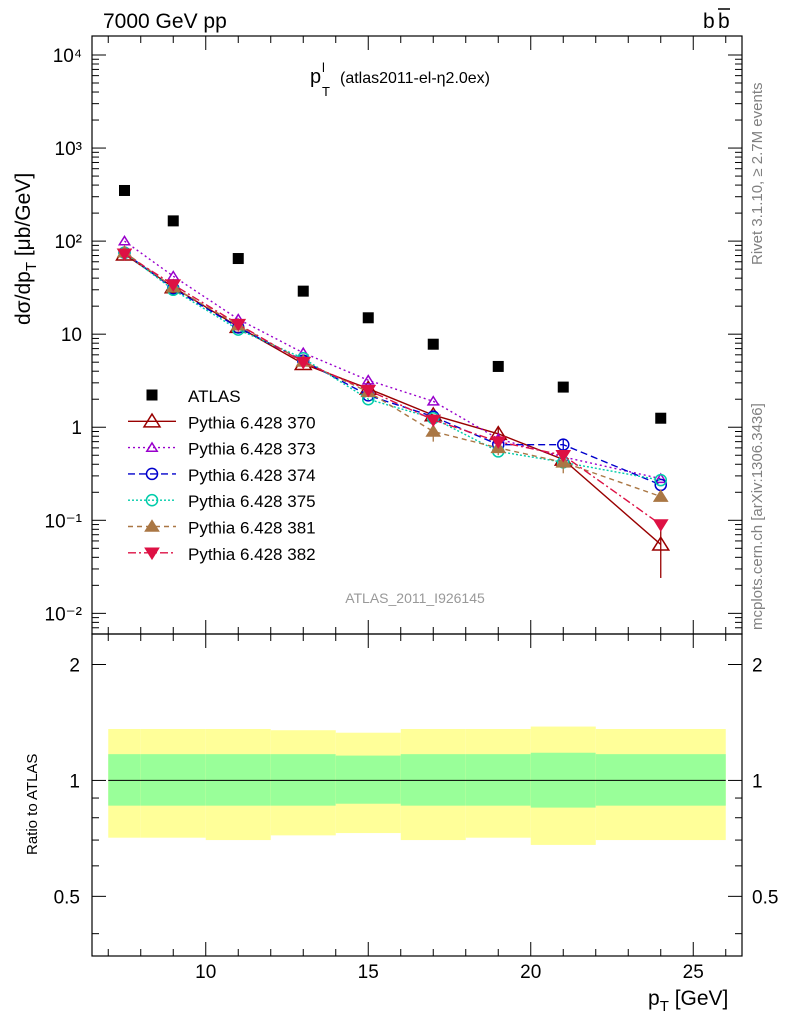  I want to click on y-axis-label-sub: T, so click(31, 266).